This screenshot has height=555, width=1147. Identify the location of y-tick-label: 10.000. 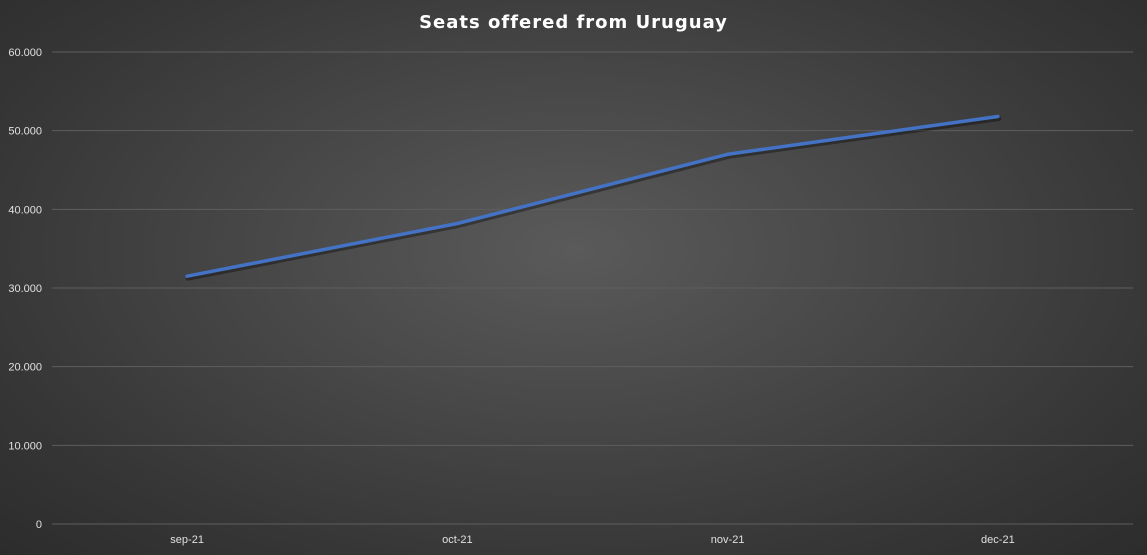
(25, 446).